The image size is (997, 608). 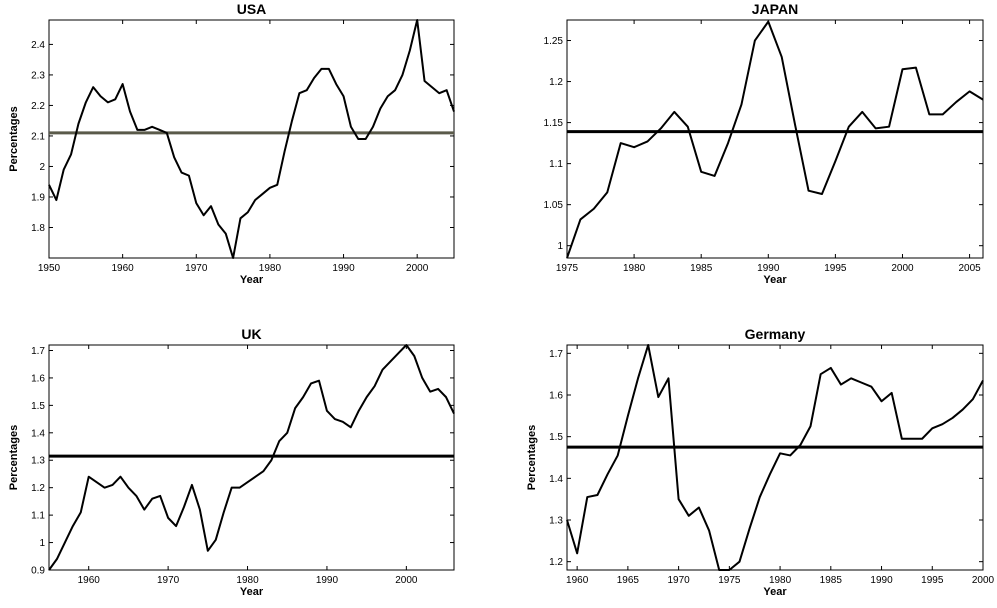 What do you see at coordinates (38, 45) in the screenshot?
I see `y-tick-label: 2.4` at bounding box center [38, 45].